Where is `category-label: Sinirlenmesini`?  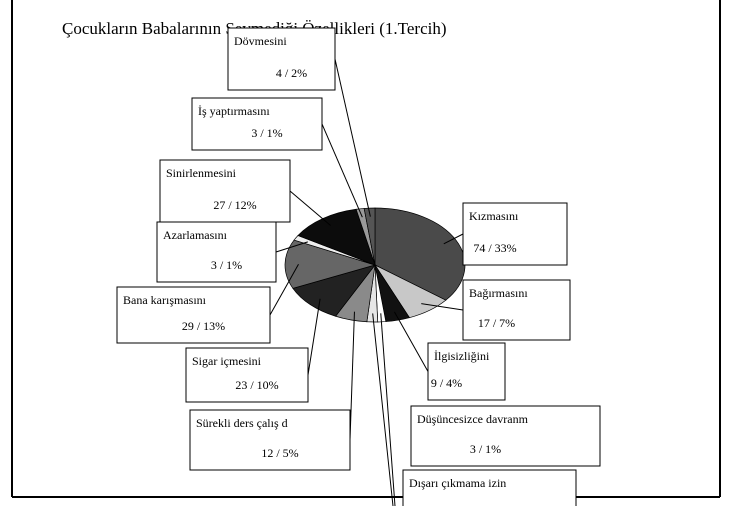 category-label: Sinirlenmesini is located at coordinates (201, 173).